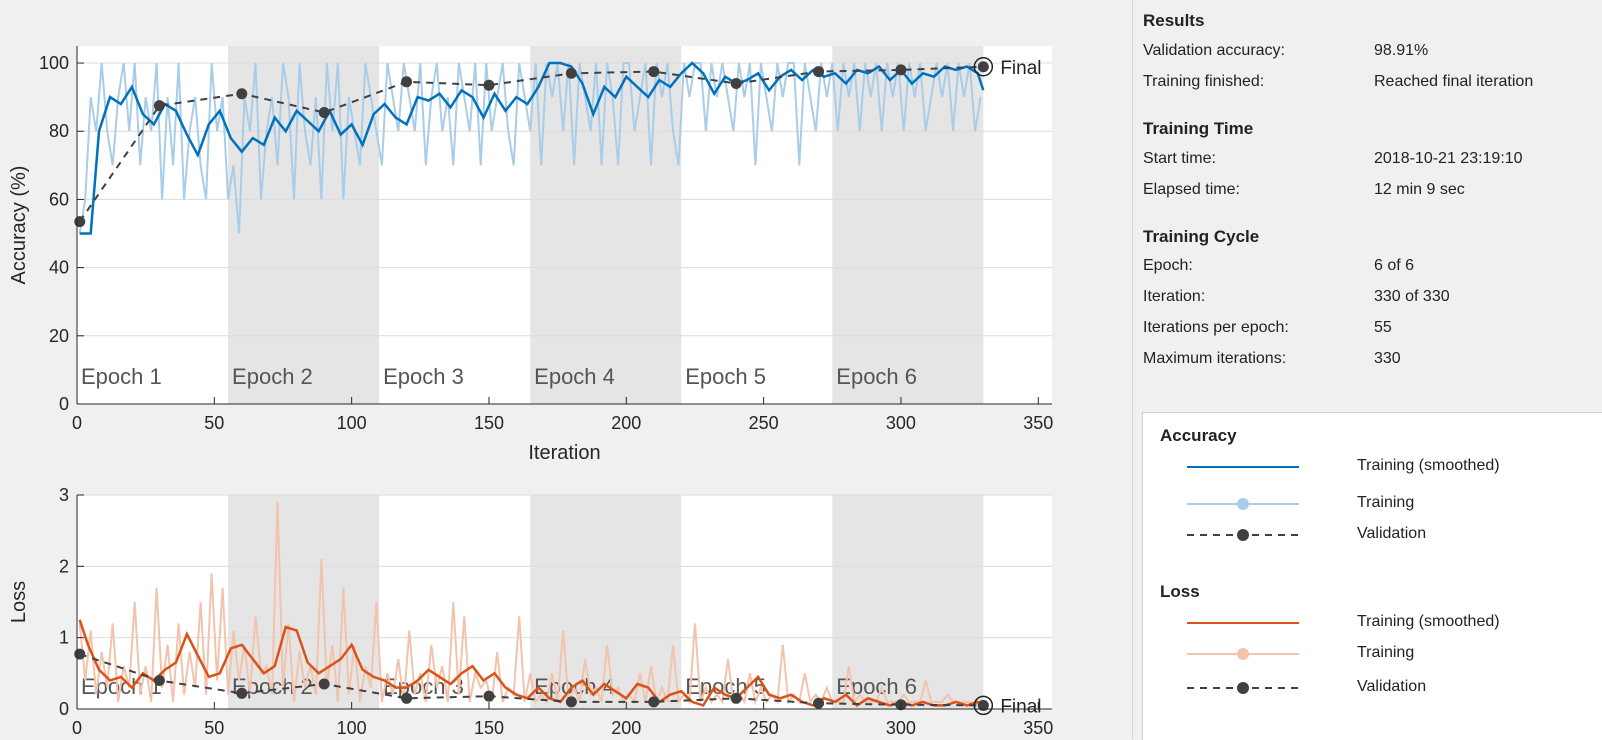  I want to click on acc-smoothed-line, so click(532, 148).